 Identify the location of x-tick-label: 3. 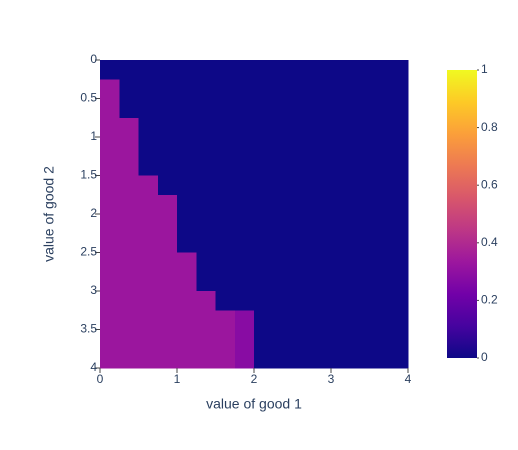
(331, 379).